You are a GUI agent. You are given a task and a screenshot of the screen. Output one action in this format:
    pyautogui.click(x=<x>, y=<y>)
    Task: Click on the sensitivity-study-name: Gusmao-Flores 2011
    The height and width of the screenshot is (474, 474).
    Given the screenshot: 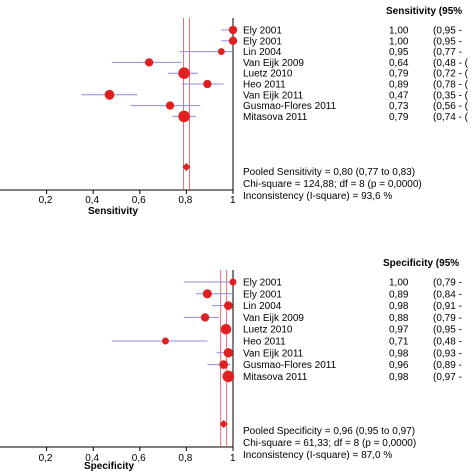 What is the action you would take?
    pyautogui.click(x=290, y=106)
    